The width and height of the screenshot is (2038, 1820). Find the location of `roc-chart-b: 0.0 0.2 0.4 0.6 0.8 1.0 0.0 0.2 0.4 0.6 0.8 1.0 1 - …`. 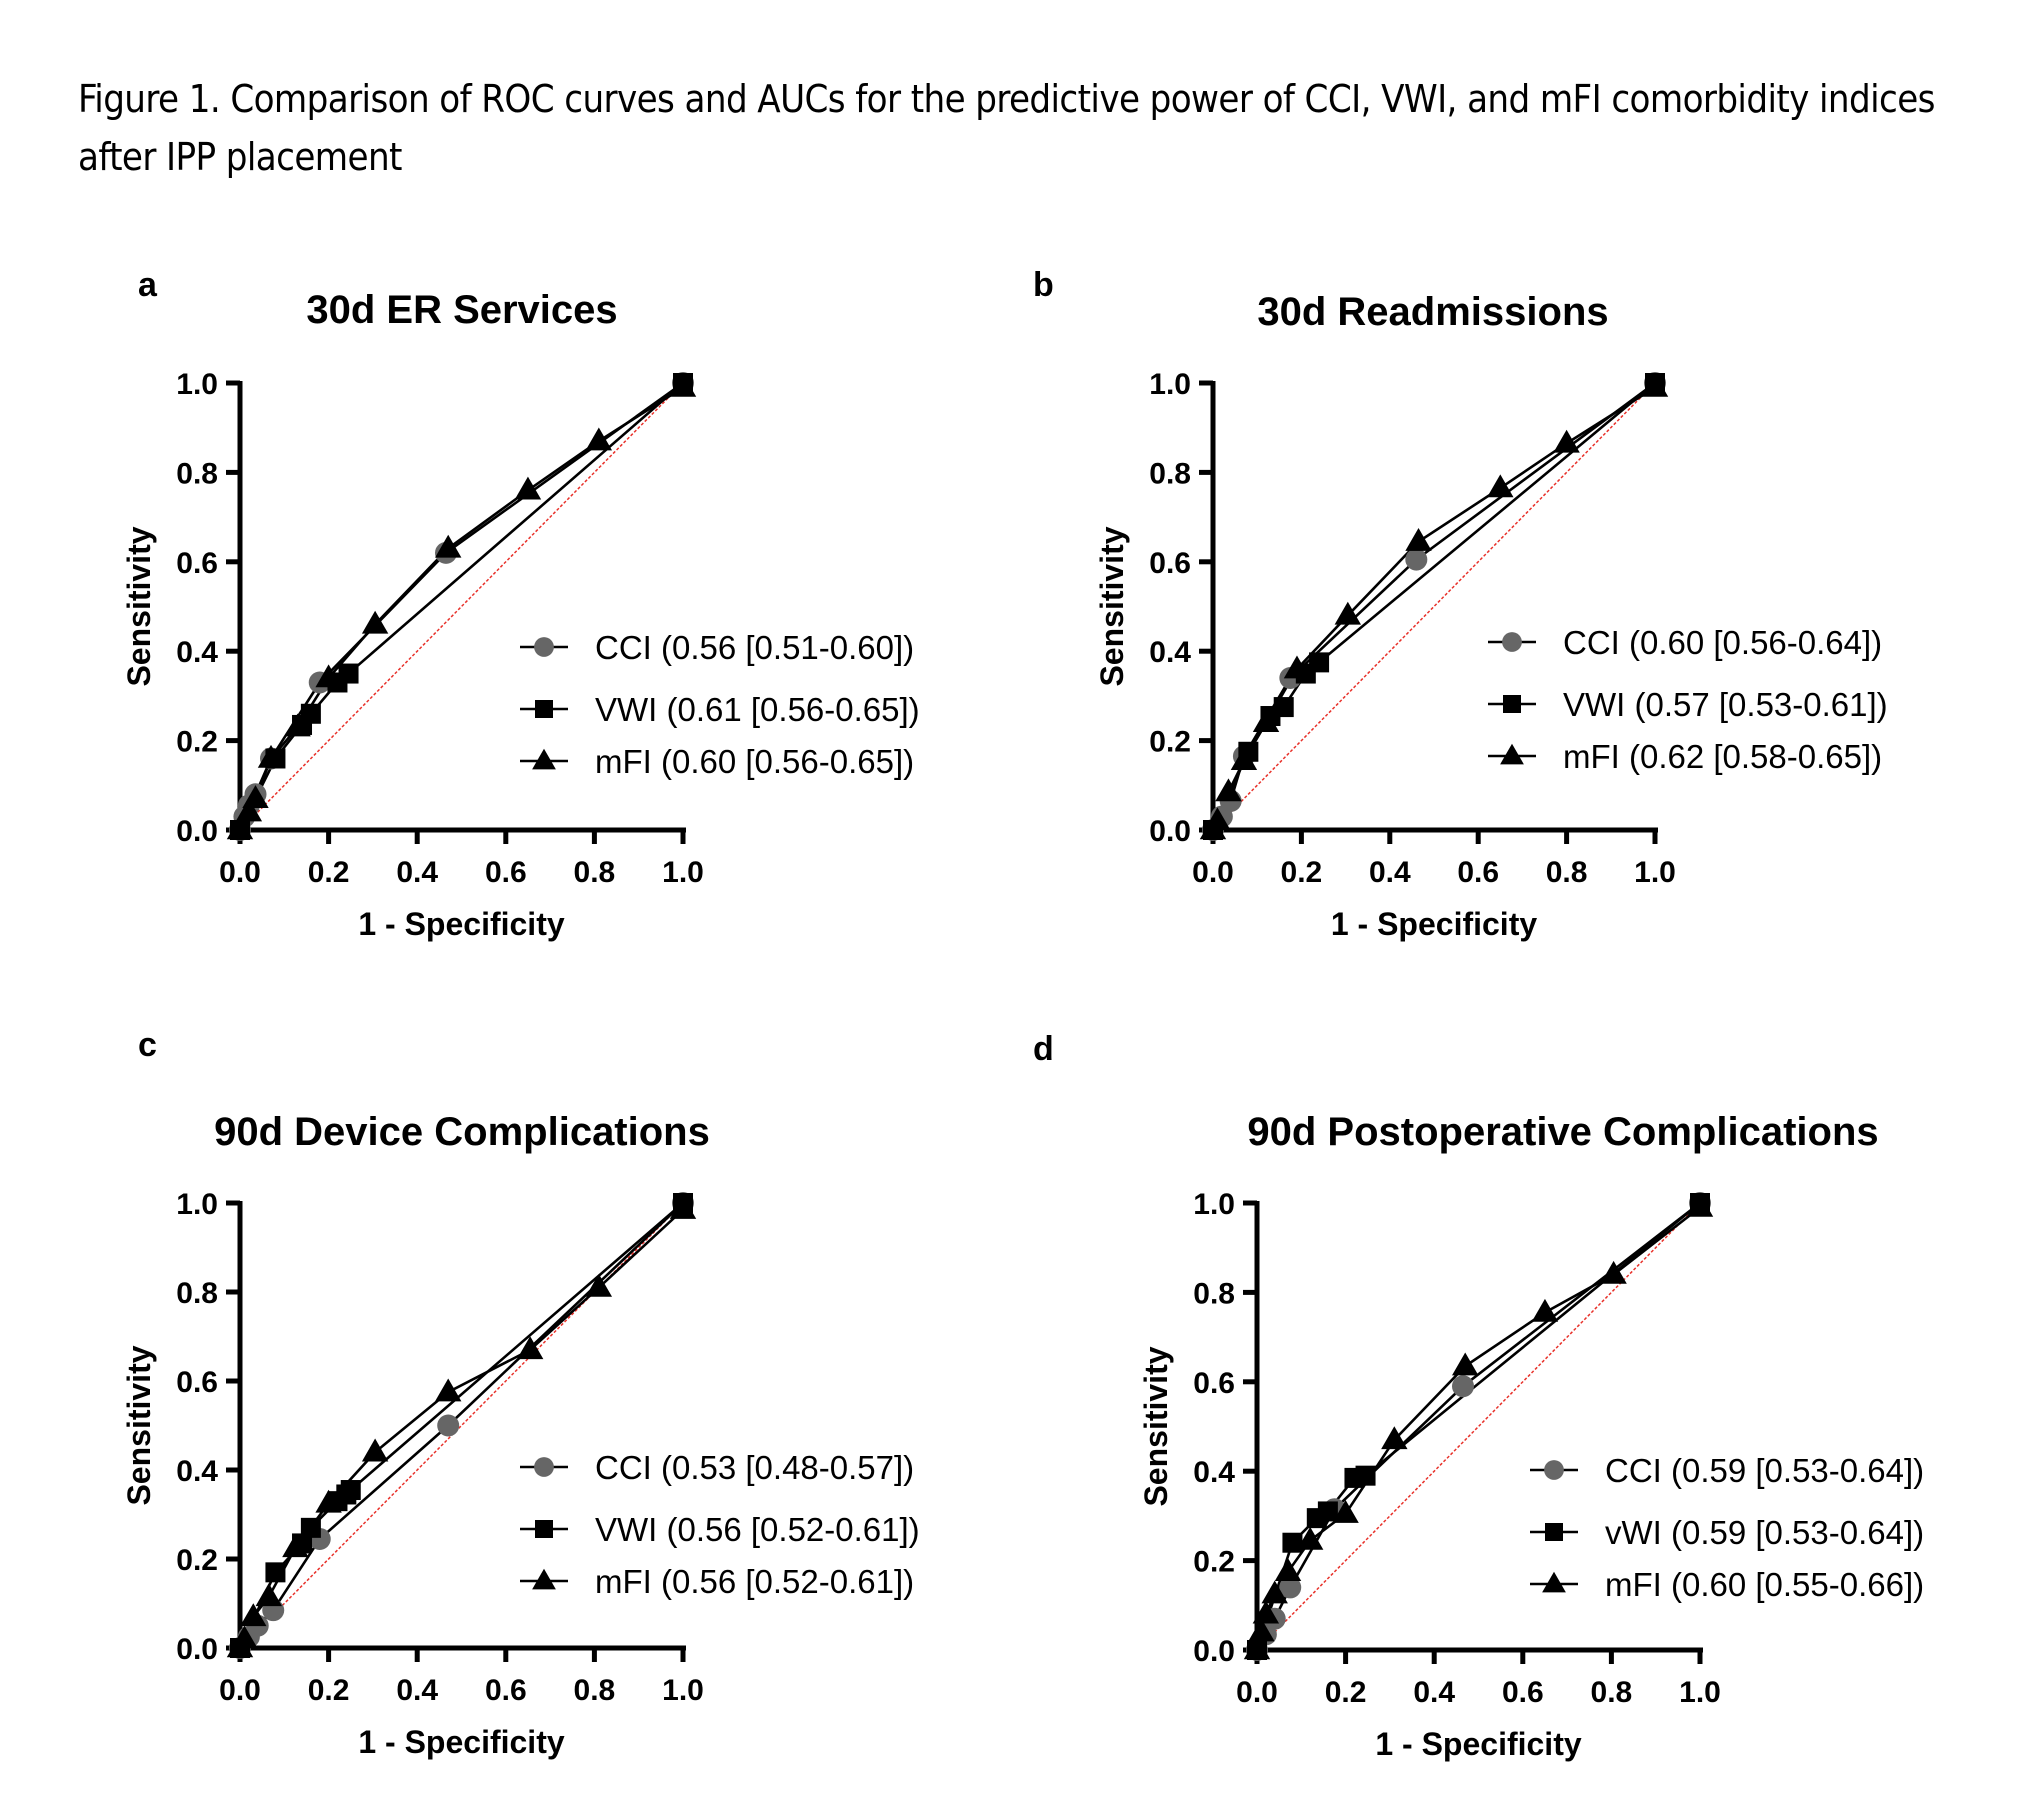

roc-chart-b: 0.0 0.2 0.4 0.6 0.8 1.0 0.0 0.2 0.4 0.6 0.8 1.0 1 - … is located at coordinates (1491, 655).